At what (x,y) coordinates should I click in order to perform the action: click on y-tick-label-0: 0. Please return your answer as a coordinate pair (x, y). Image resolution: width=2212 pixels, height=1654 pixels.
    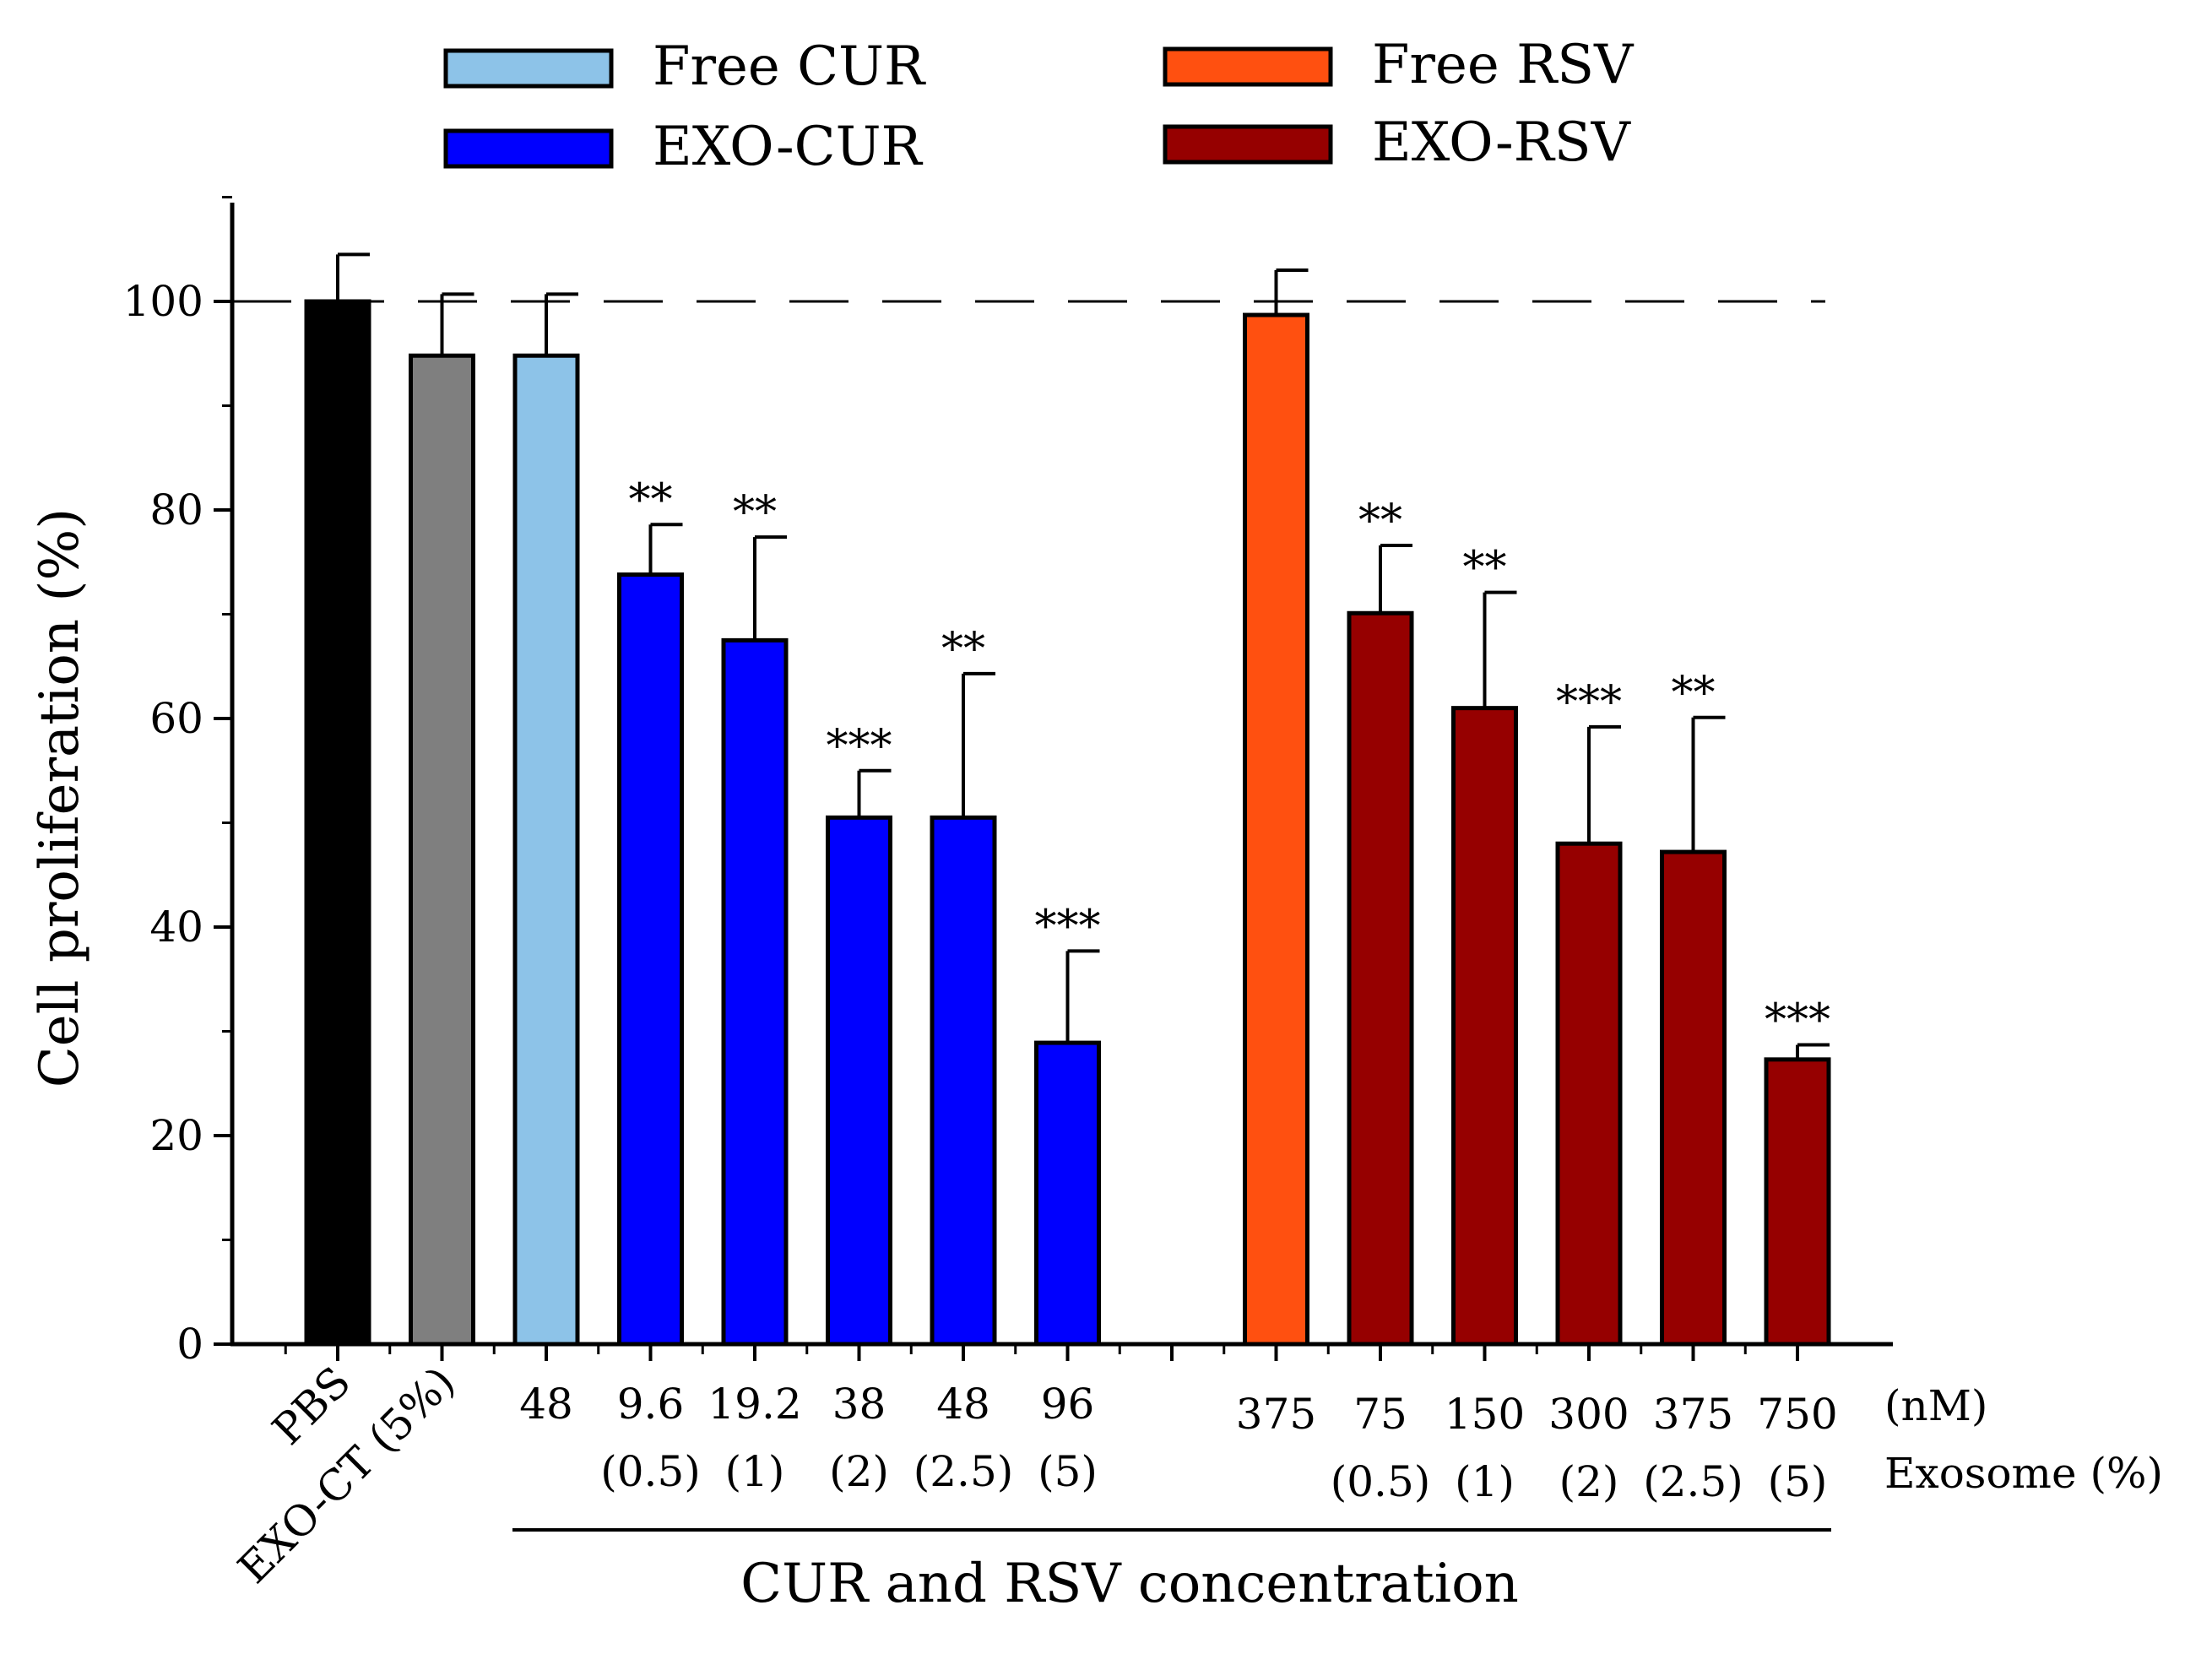
    Looking at the image, I should click on (189, 1344).